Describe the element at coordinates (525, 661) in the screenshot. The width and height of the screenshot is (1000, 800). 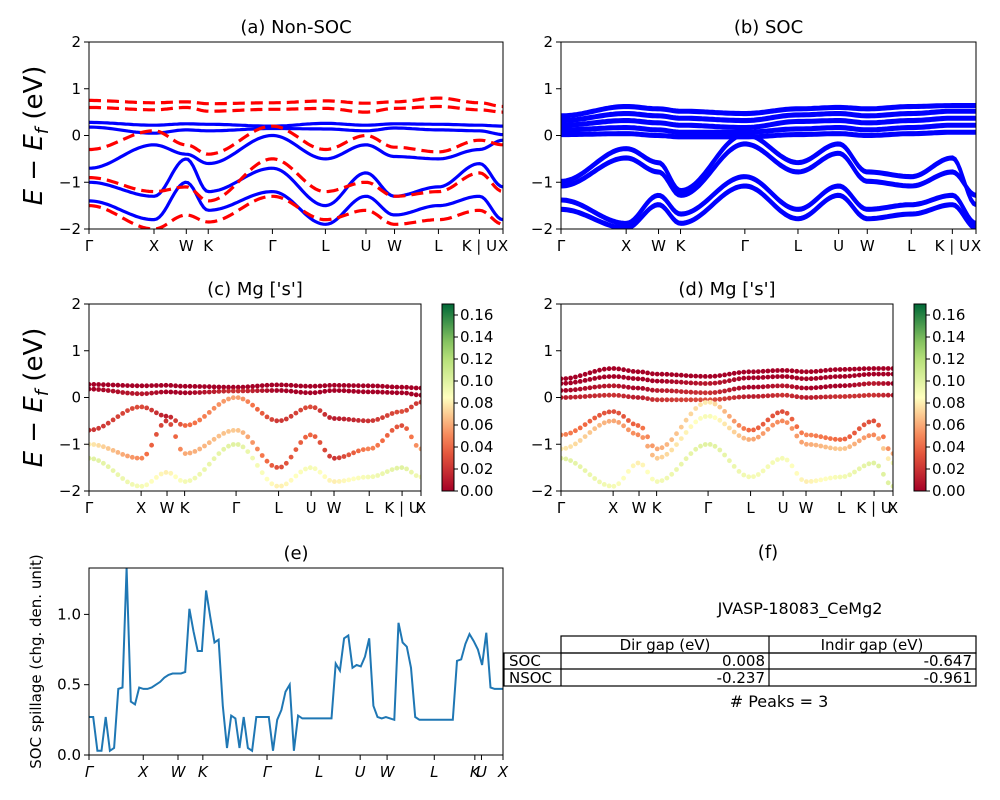
I see `gap-table-row-soc-label: SOC` at that location.